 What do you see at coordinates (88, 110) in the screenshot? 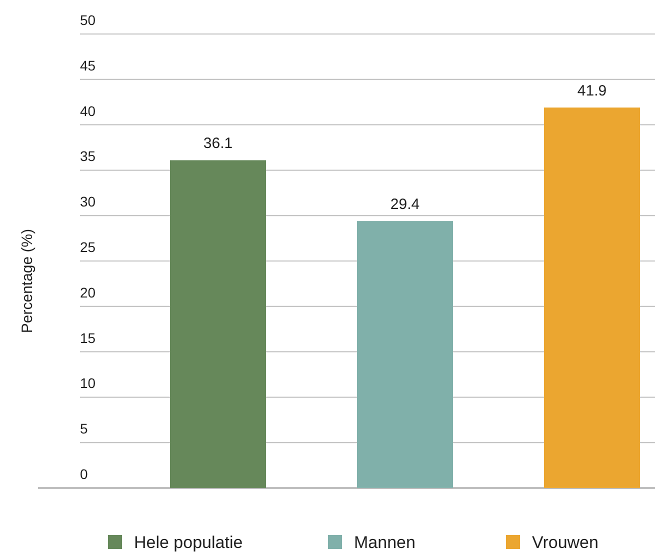
I see `y-tick-label: 40` at bounding box center [88, 110].